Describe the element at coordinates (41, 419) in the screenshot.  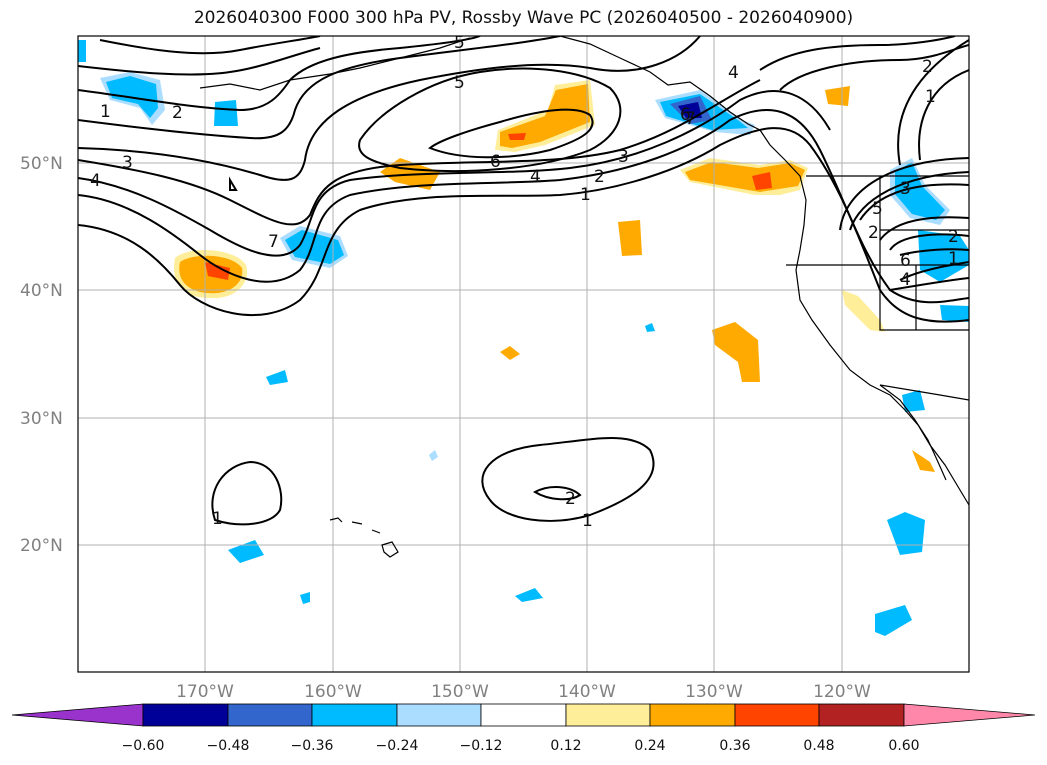
I see `latitude-label: 30°N` at that location.